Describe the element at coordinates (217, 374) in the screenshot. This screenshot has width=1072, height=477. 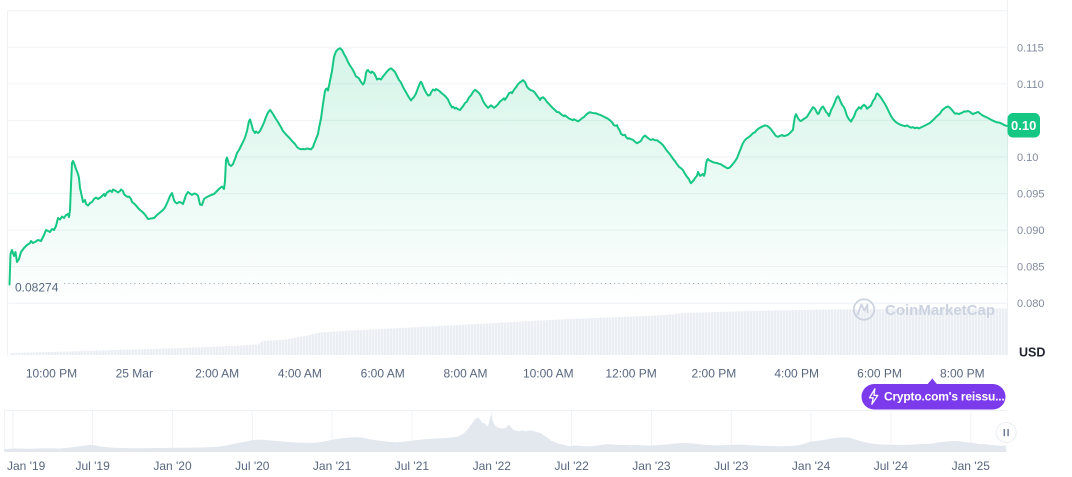
I see `svg-text: 2:00 AM` at that location.